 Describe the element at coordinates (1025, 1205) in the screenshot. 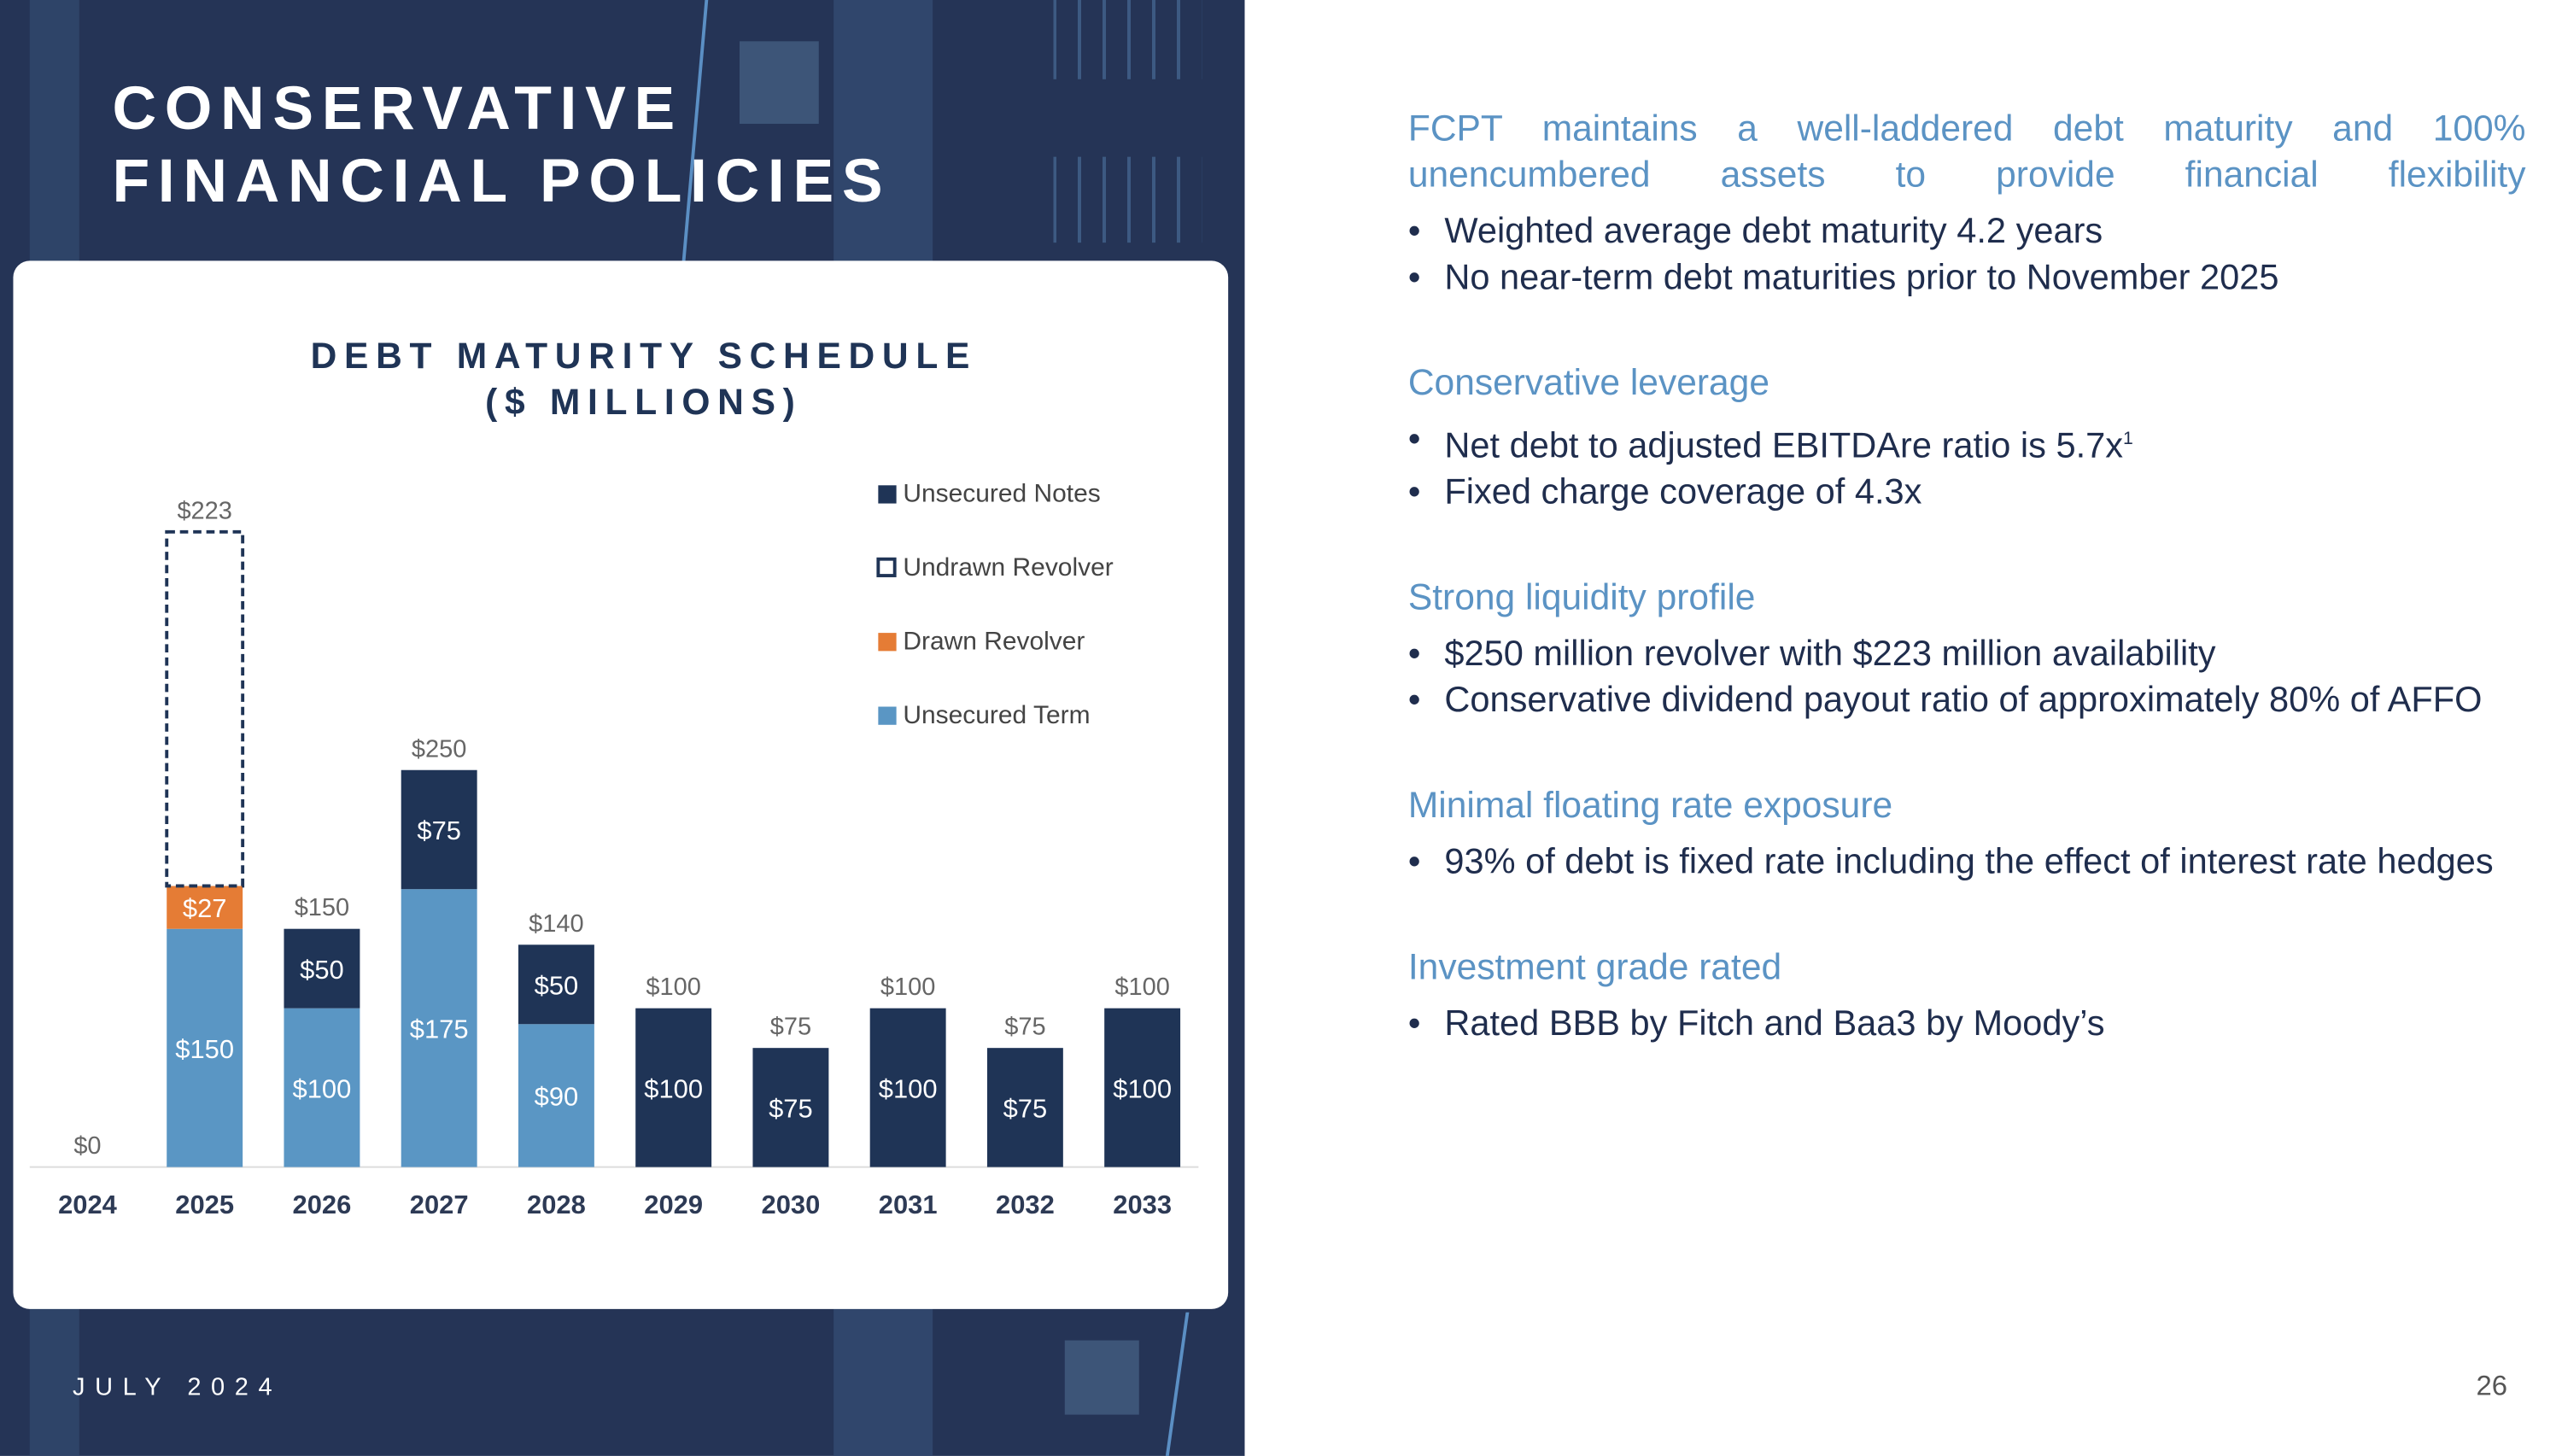

I see `x-tick-label: 2032` at that location.